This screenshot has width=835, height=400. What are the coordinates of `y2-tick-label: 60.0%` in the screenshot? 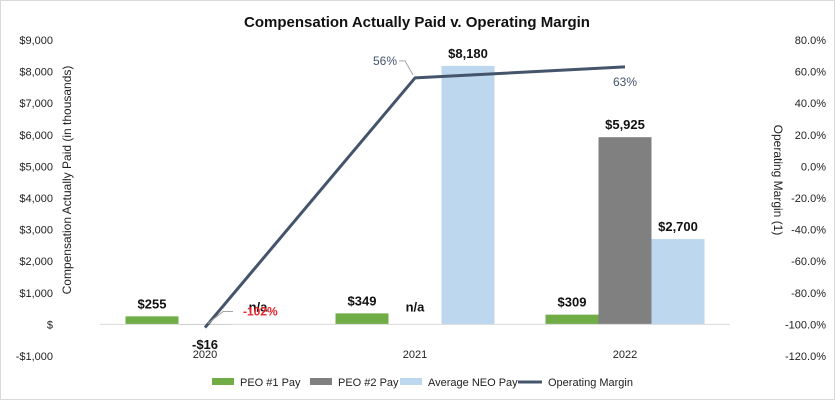 It's located at (810, 73).